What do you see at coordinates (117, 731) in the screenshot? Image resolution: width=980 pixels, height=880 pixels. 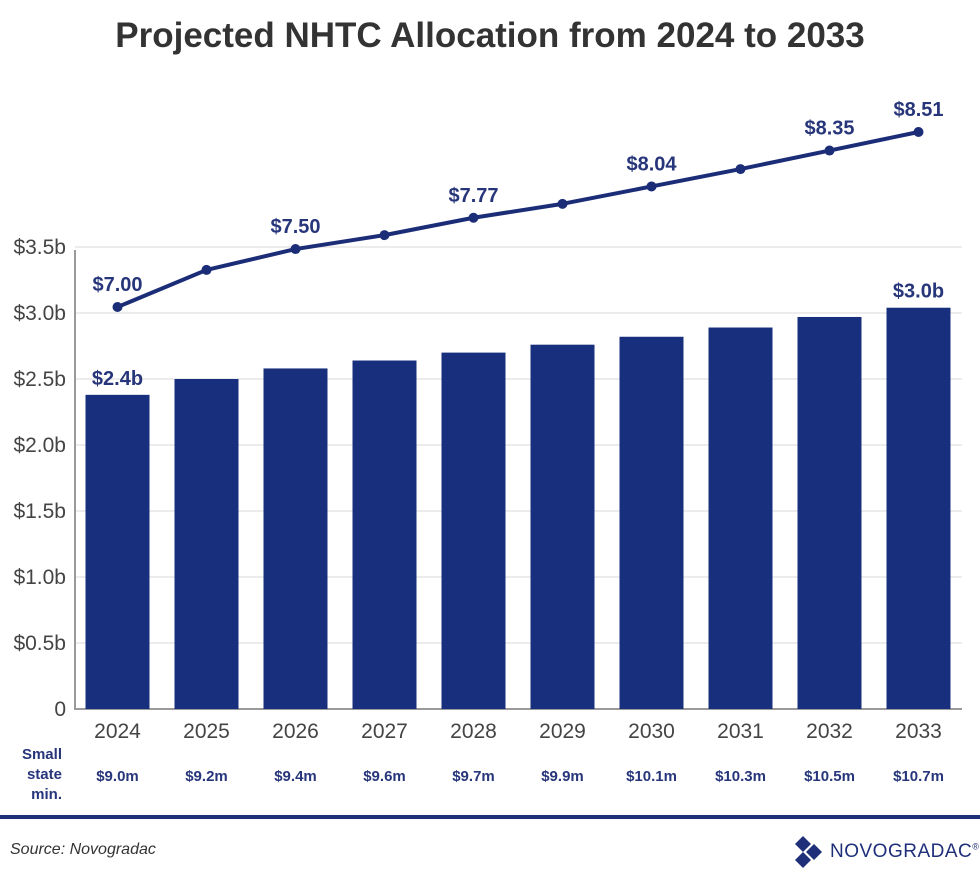 I see `x-tick-label: 2024` at bounding box center [117, 731].